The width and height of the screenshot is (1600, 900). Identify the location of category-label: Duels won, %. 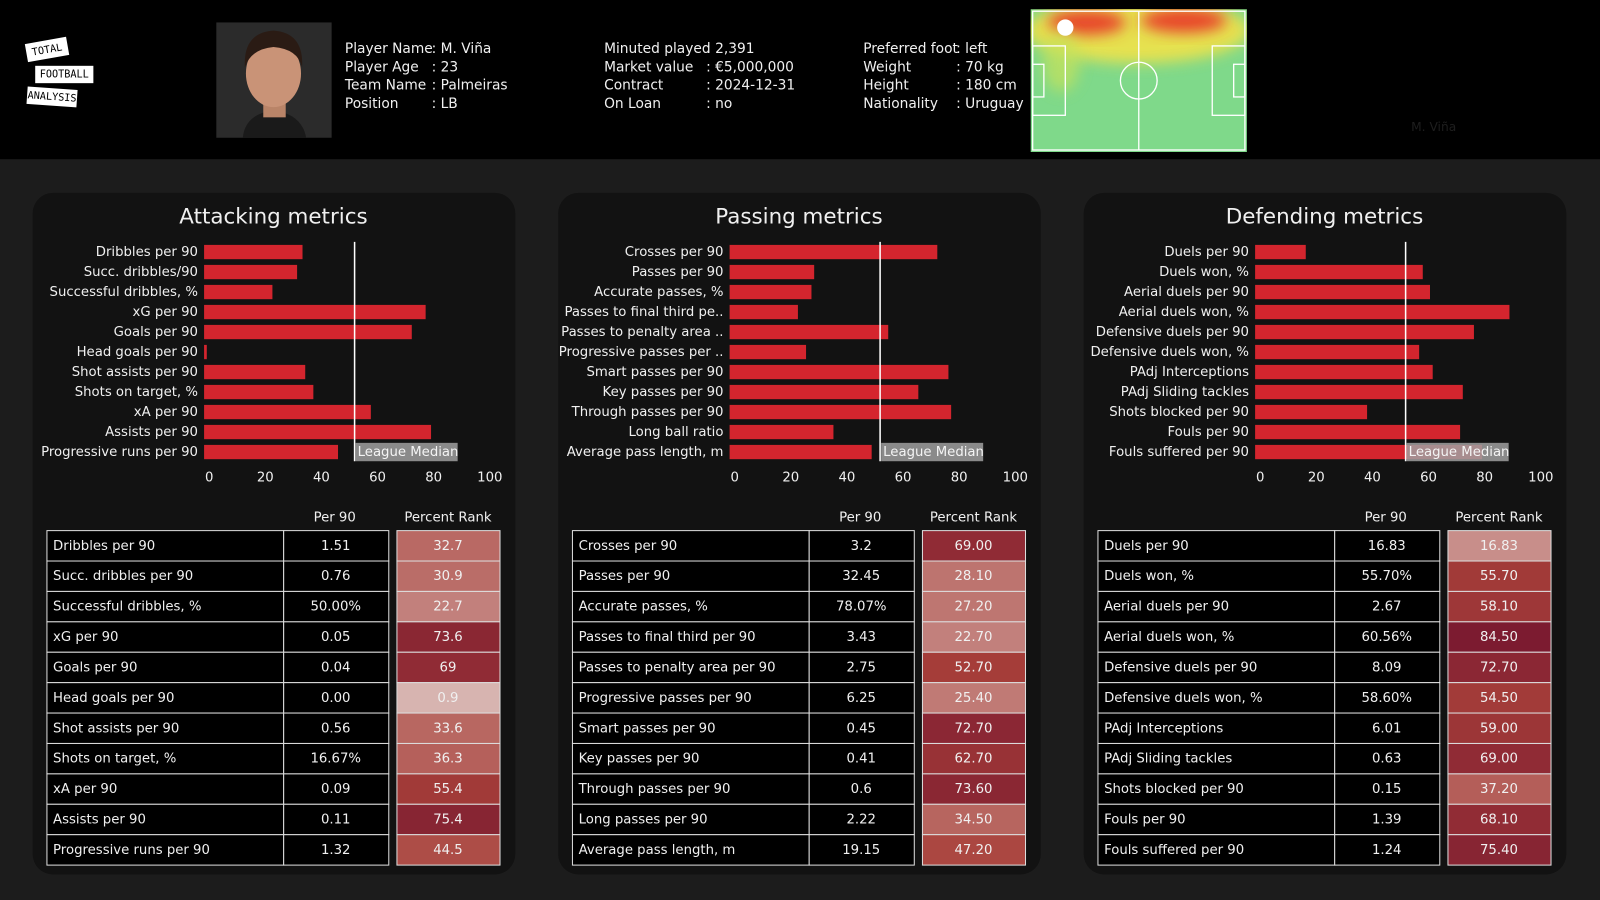
(1204, 272).